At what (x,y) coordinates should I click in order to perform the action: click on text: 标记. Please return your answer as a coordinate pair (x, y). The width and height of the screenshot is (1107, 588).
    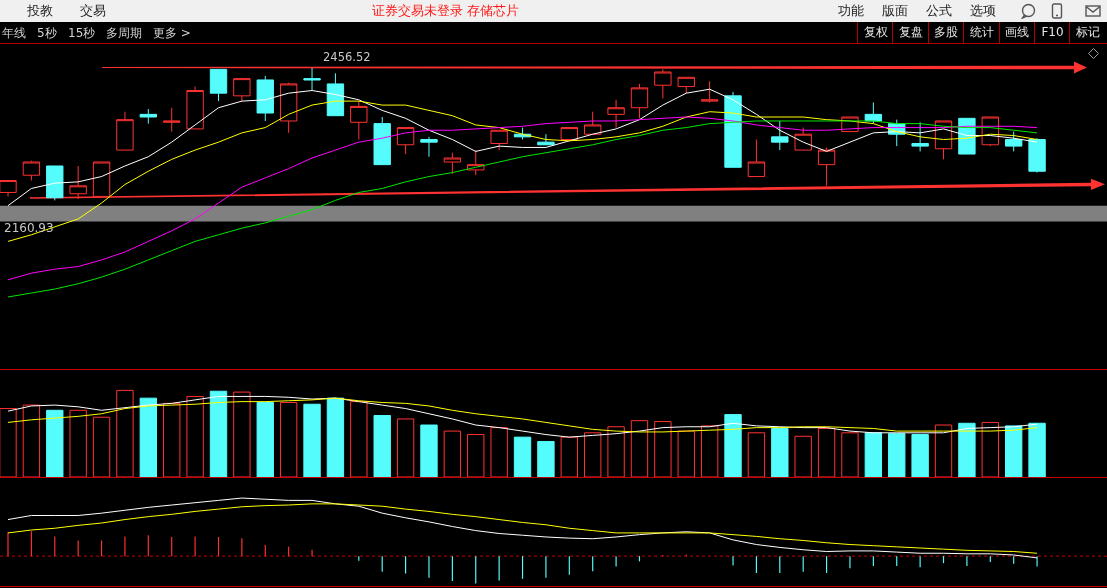
    Looking at the image, I should click on (1087, 32).